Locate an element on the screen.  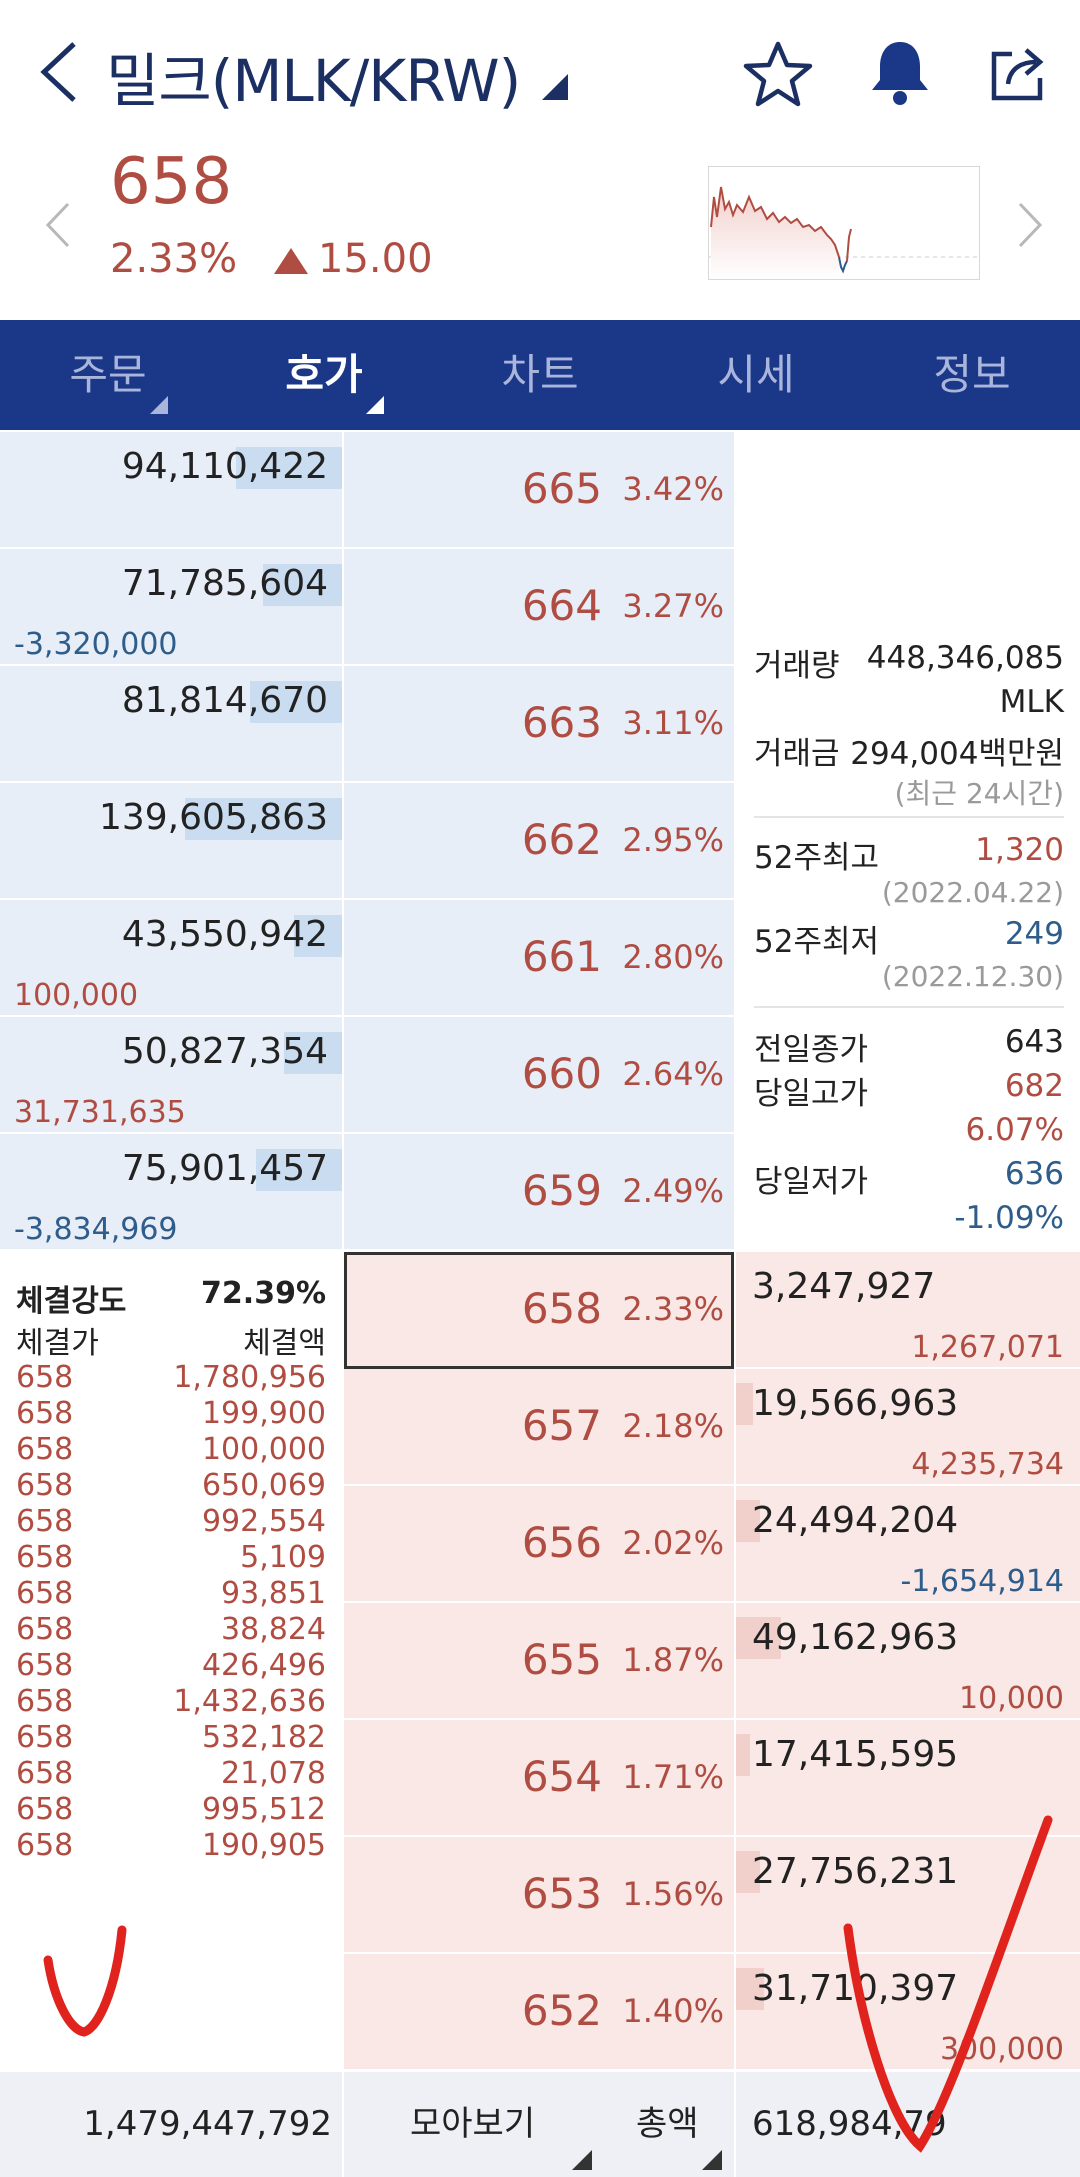
tab-order: 주문 is located at coordinates (108, 375).